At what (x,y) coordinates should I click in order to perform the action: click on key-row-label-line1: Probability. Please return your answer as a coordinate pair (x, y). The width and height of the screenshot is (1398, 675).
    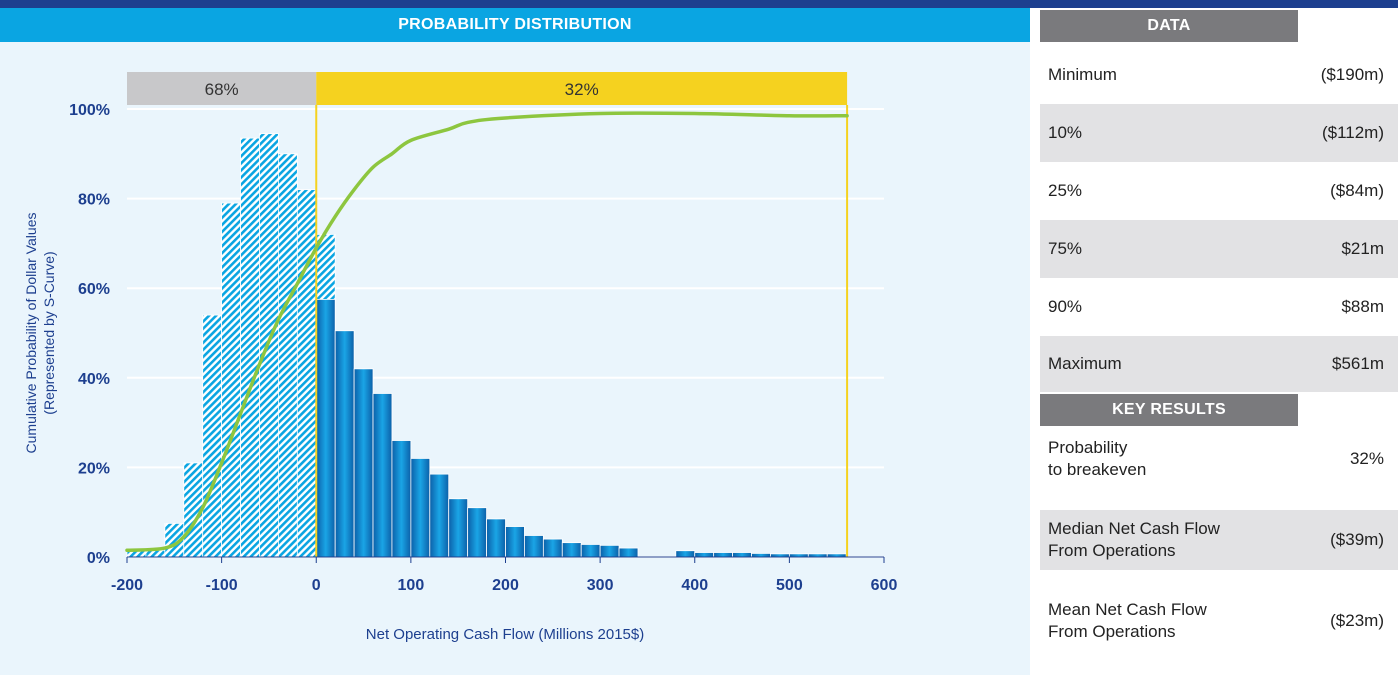
    Looking at the image, I should click on (1088, 447).